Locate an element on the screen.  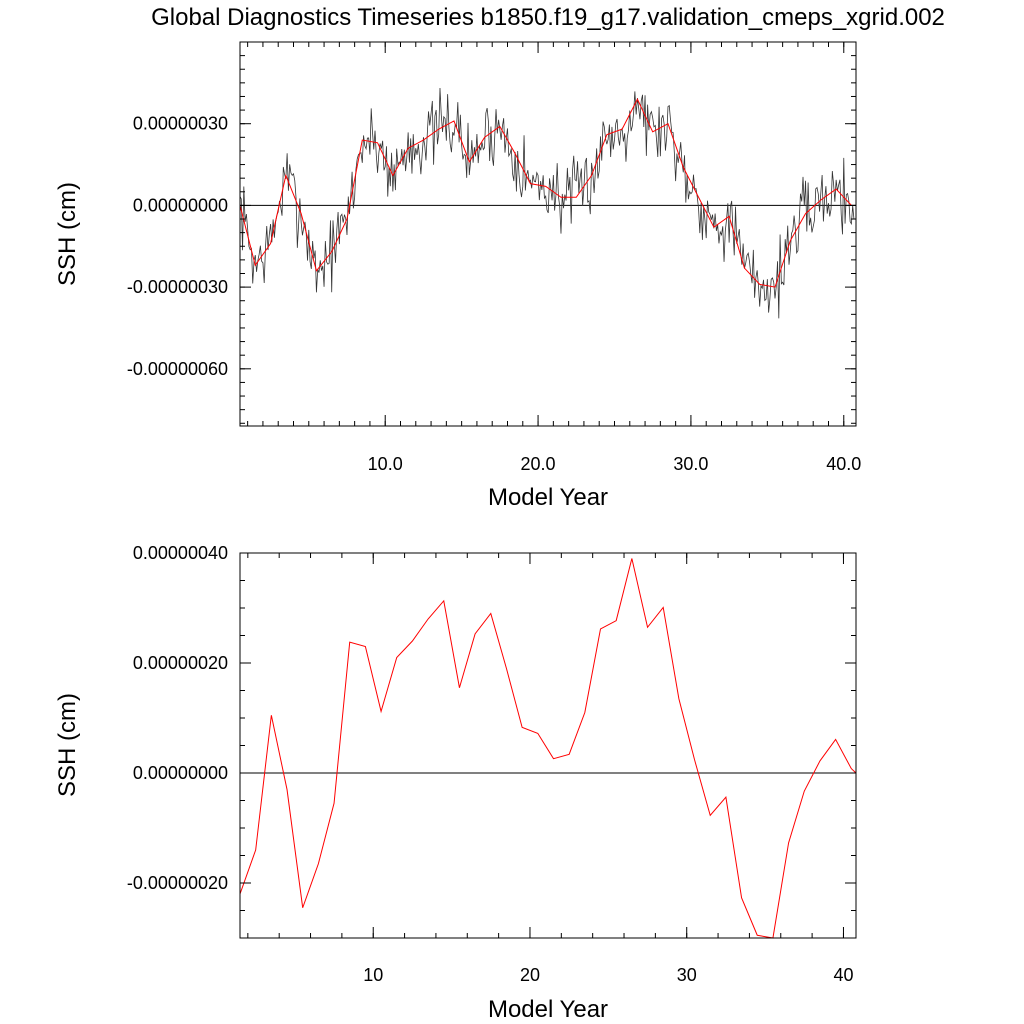
y-tick-label: 0.00000030 is located at coordinates (180, 124).